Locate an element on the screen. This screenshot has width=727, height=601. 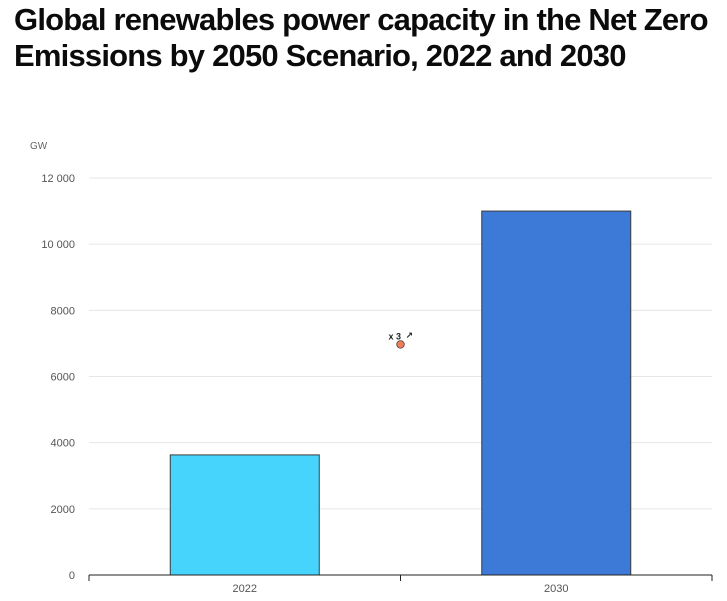
y-tick-label: 2000 is located at coordinates (63, 510).